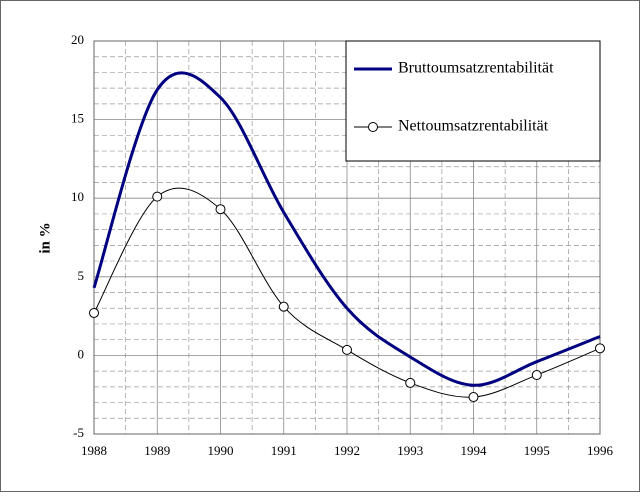  What do you see at coordinates (476, 68) in the screenshot?
I see `legend-label: Bruttoumsatzrentabilität` at bounding box center [476, 68].